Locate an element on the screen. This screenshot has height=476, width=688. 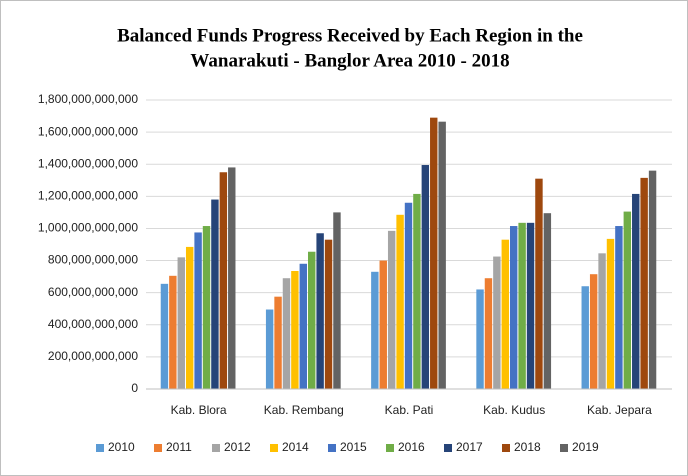
y-tick-label: 800,000,000,000 is located at coordinates (93, 260).